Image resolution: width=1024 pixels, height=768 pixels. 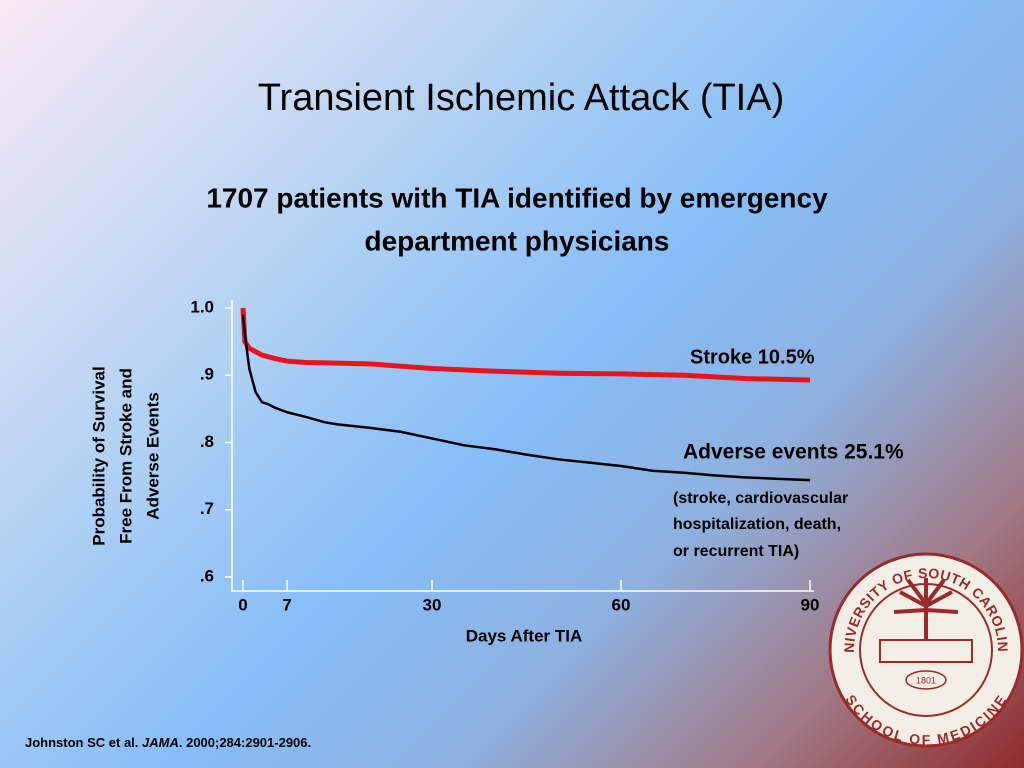 I want to click on y-axis-label-line: Free From Stroke and, so click(x=125, y=456).